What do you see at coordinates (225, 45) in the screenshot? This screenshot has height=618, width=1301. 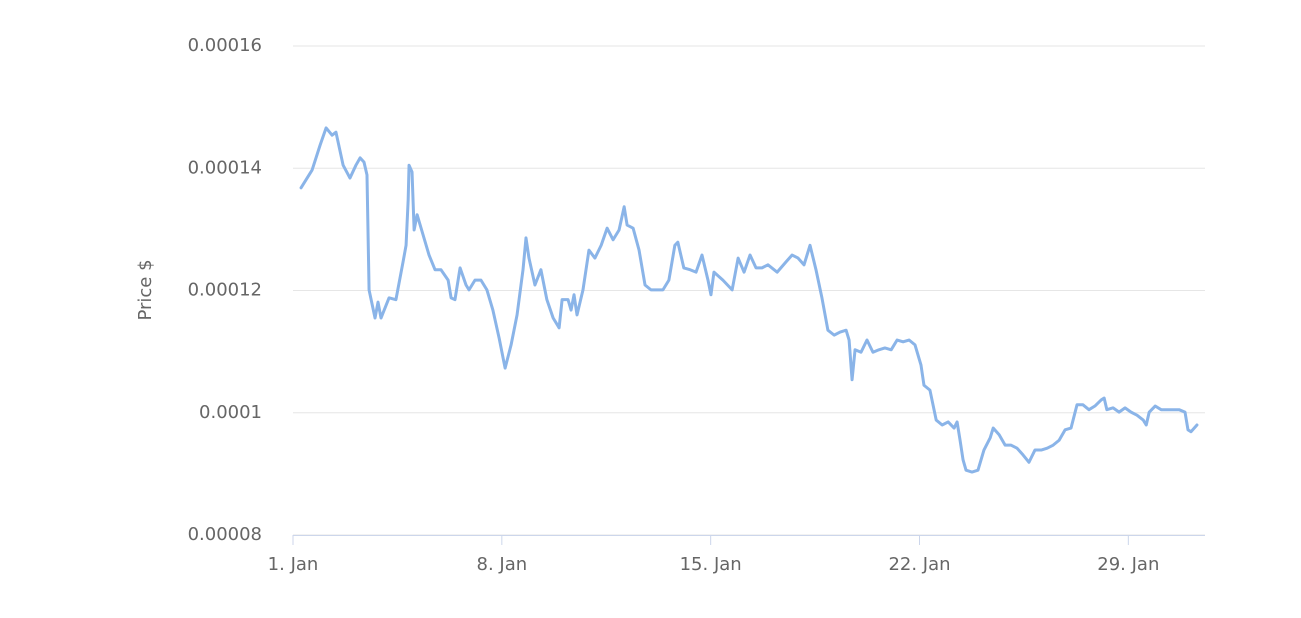 I see `y-tick-label: 0.00016` at bounding box center [225, 45].